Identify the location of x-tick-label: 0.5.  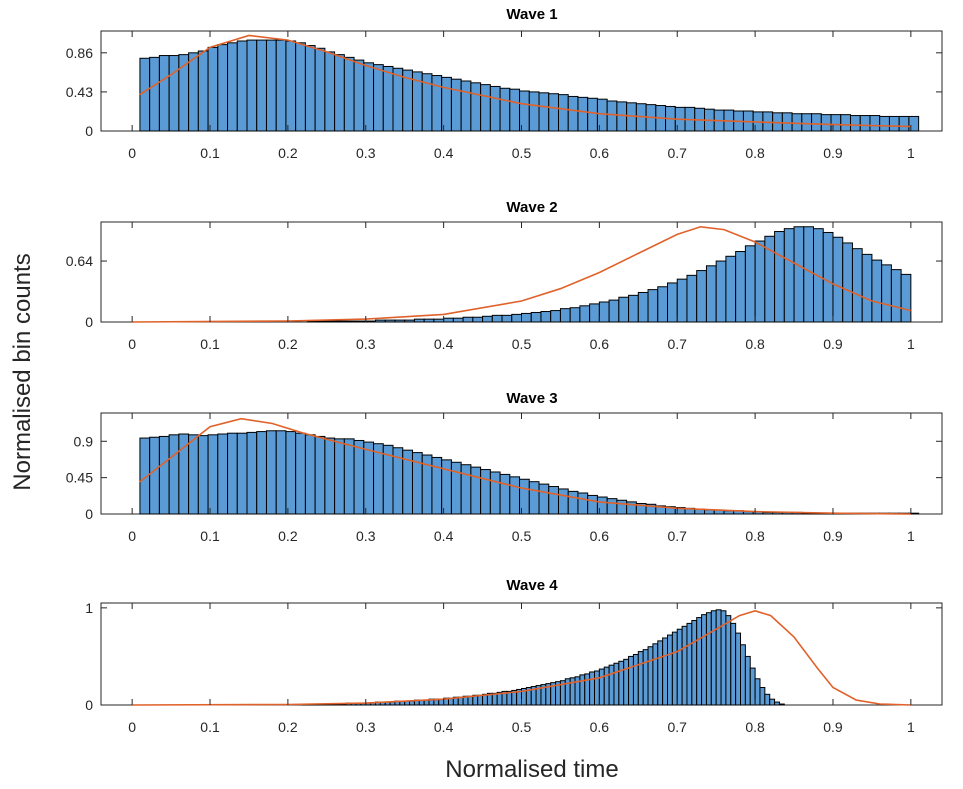
(522, 153).